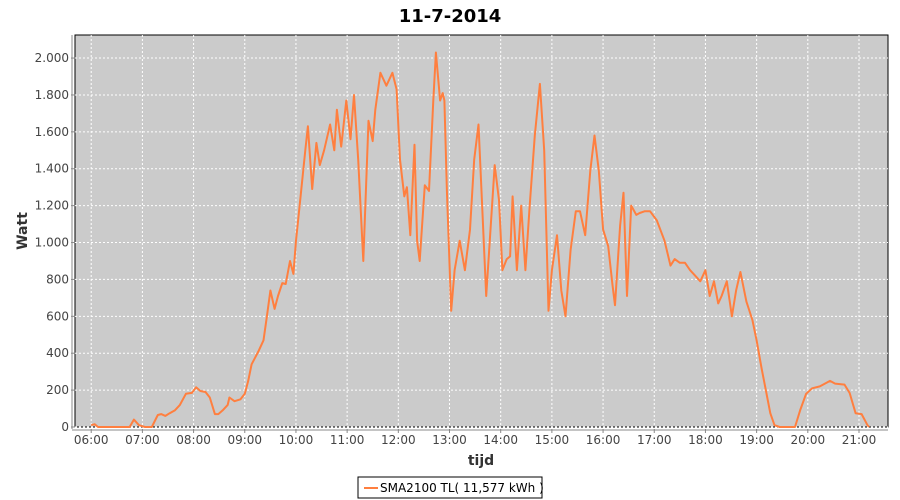 The height and width of the screenshot is (500, 900). I want to click on x-tick-label: 19:00, so click(756, 440).